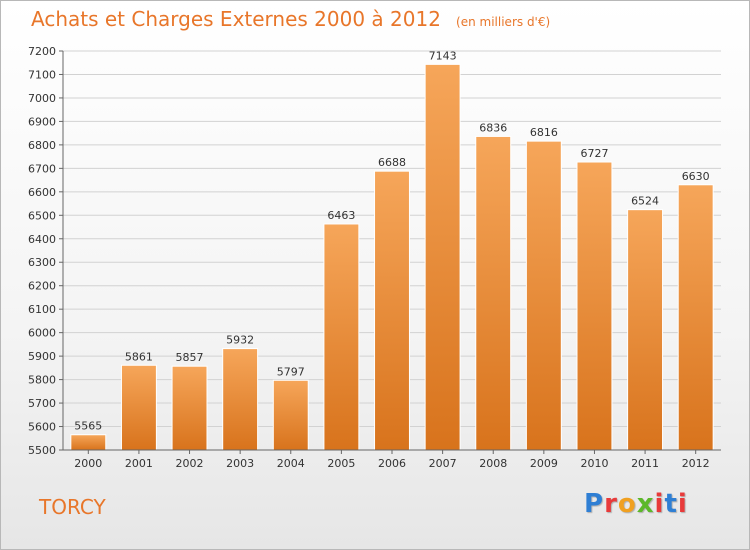  I want to click on y-tick-label: 7200, so click(42, 51).